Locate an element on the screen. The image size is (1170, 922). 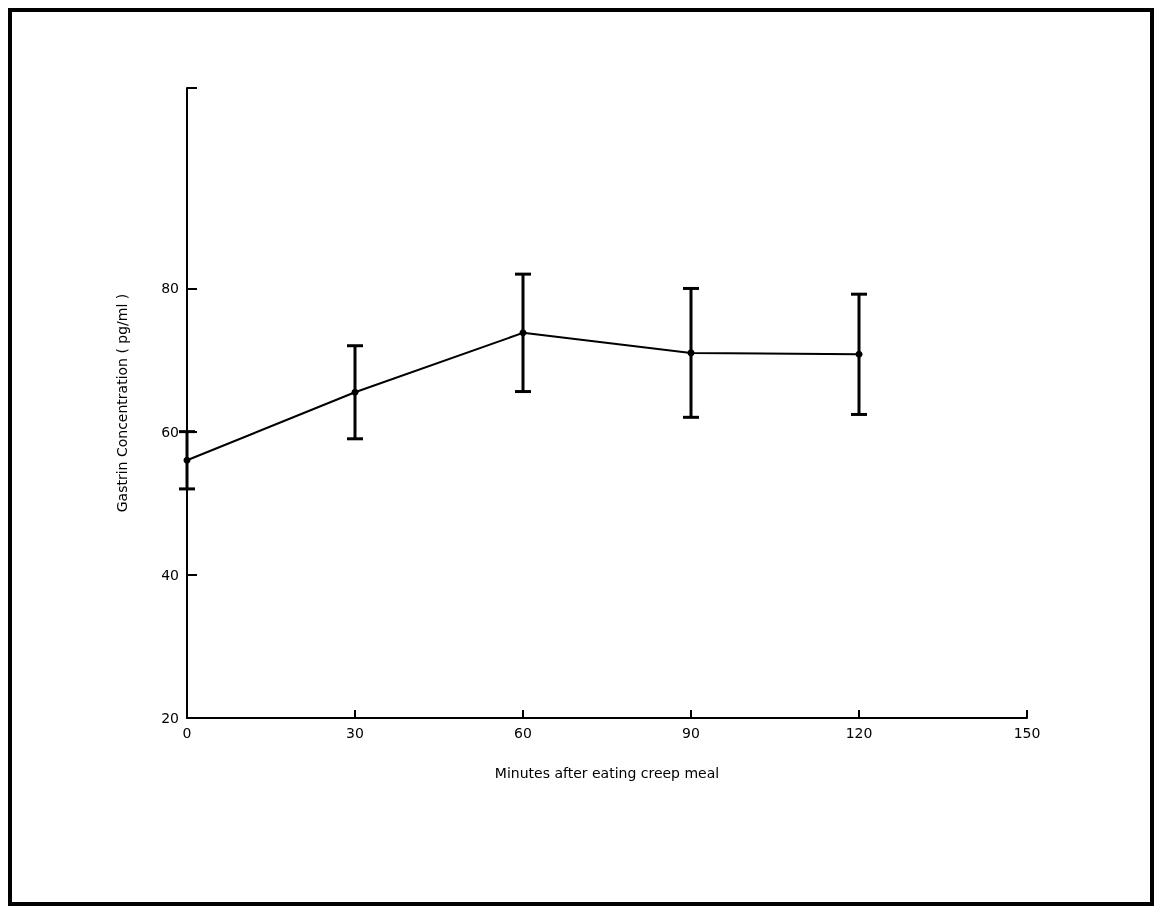
x-tick-label: 60 is located at coordinates (523, 733).